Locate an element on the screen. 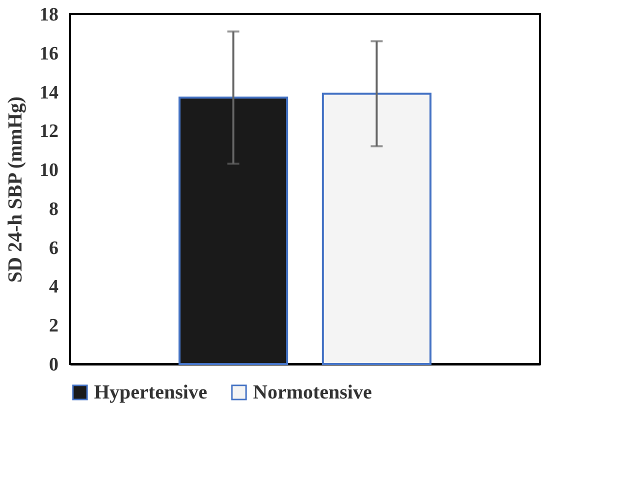 The width and height of the screenshot is (622, 481). legend-label: Hypertensive is located at coordinates (151, 392).